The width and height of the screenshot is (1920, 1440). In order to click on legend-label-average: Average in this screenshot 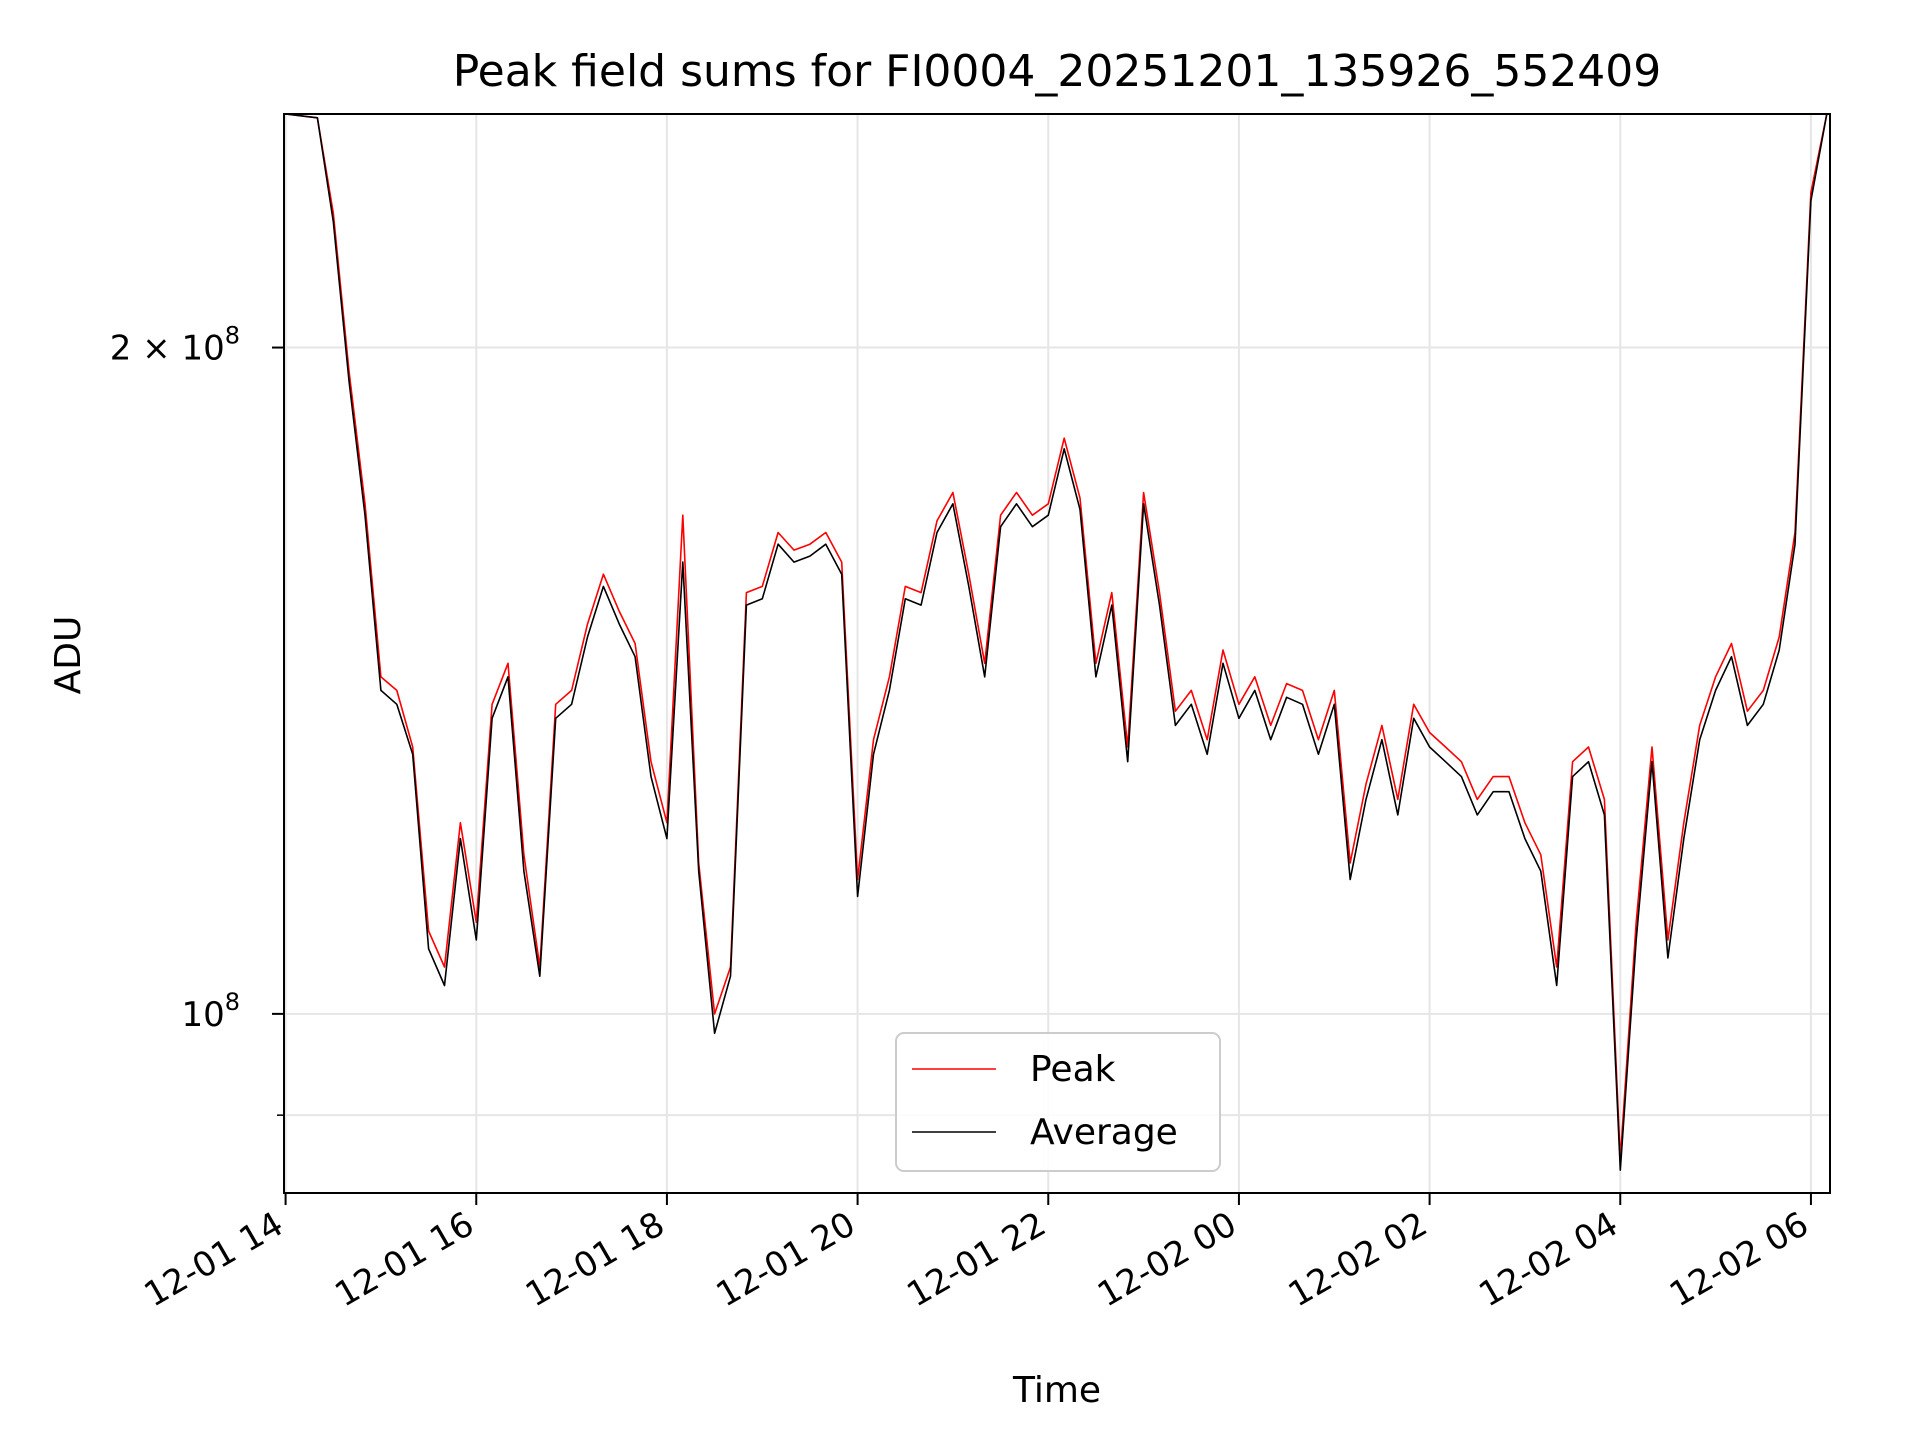, I will do `click(1104, 1132)`.